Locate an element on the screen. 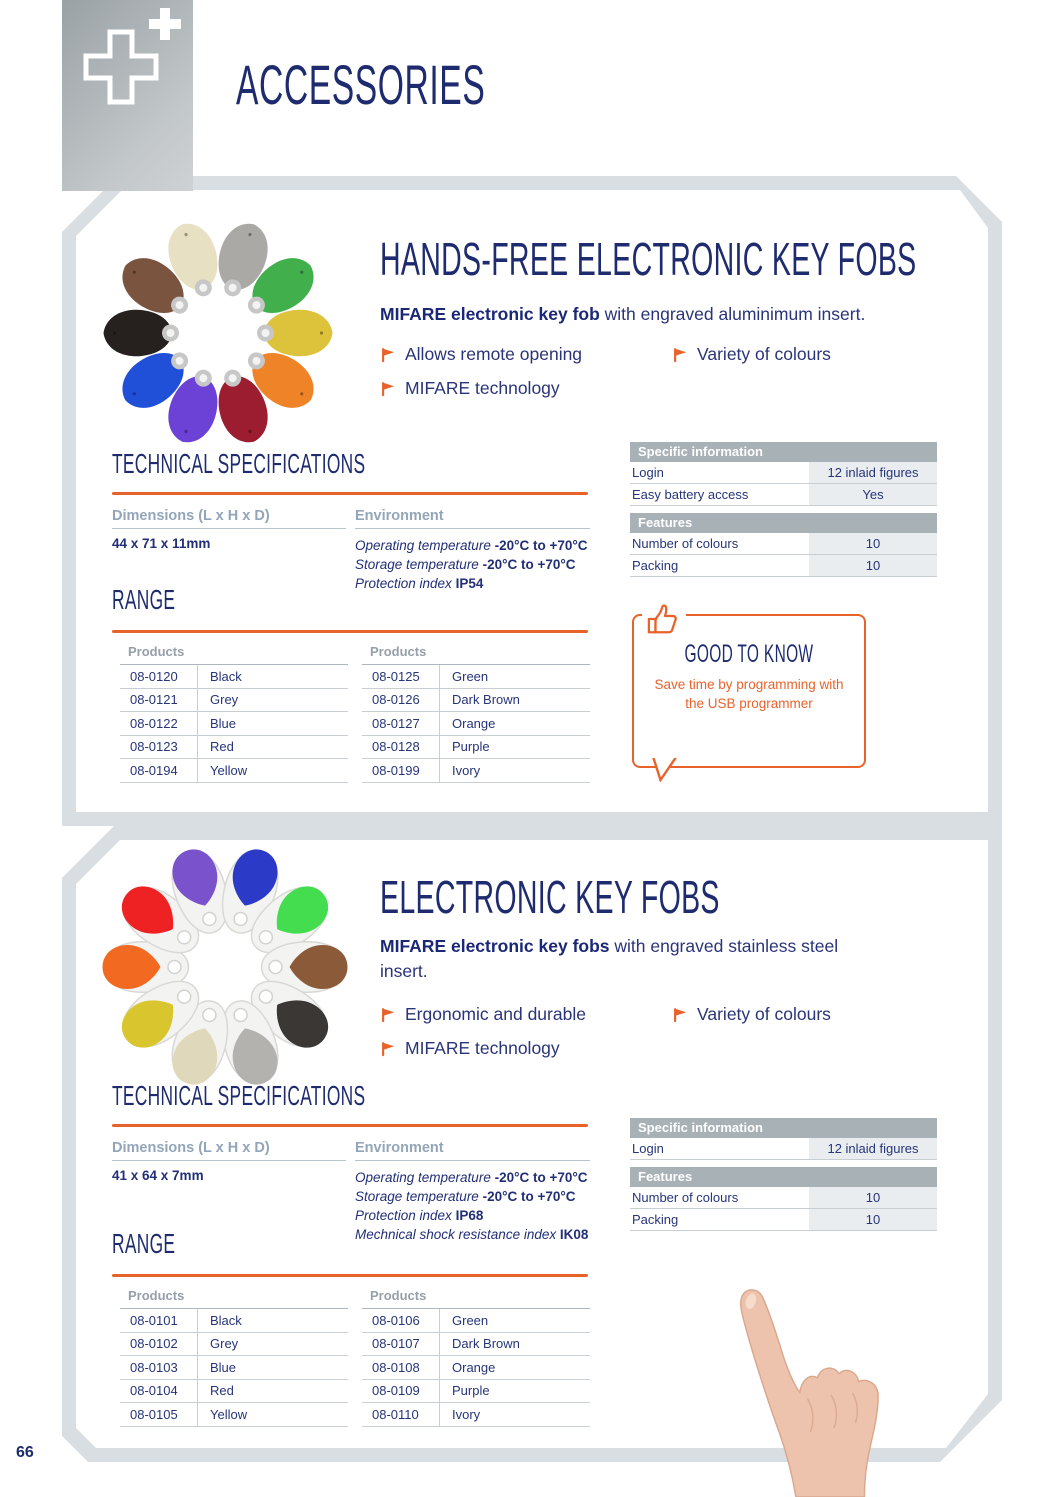 Image resolution: width=1058 pixels, height=1497 pixels. speech-bubble-tail is located at coordinates (665, 771).